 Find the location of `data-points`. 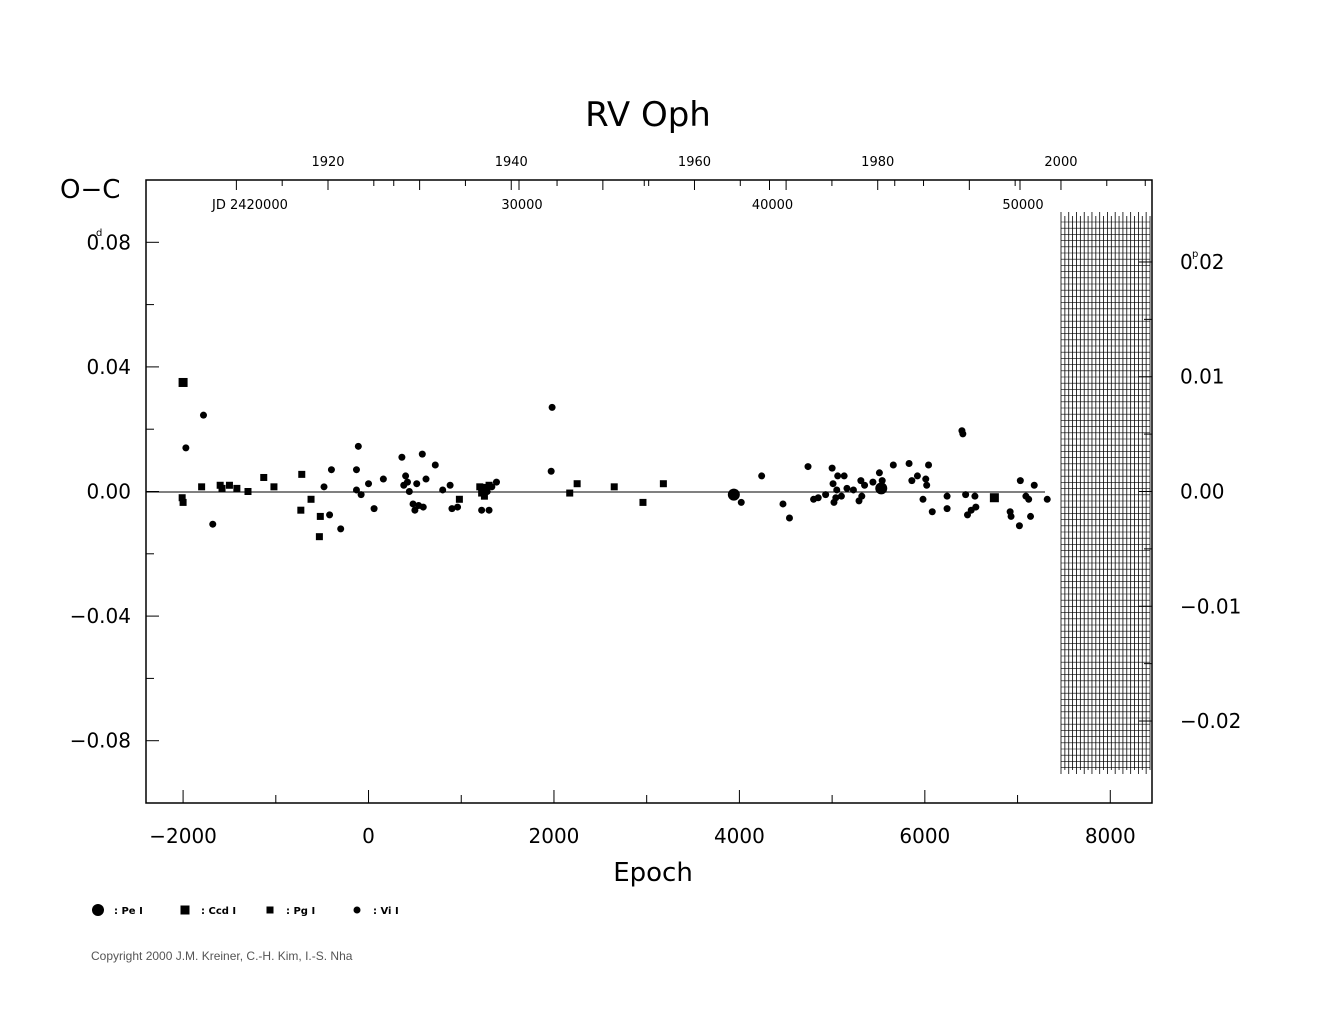

data-points is located at coordinates (614, 459).